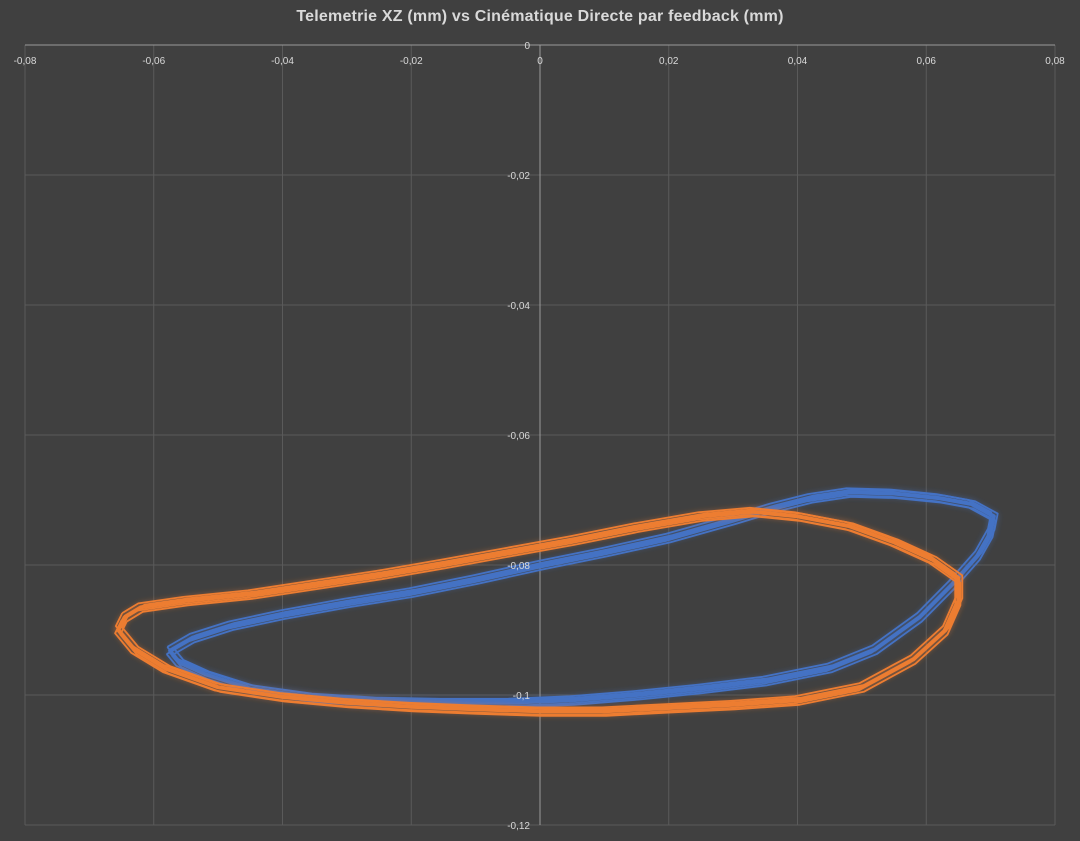  I want to click on y-tick-label: -0,12, so click(518, 826).